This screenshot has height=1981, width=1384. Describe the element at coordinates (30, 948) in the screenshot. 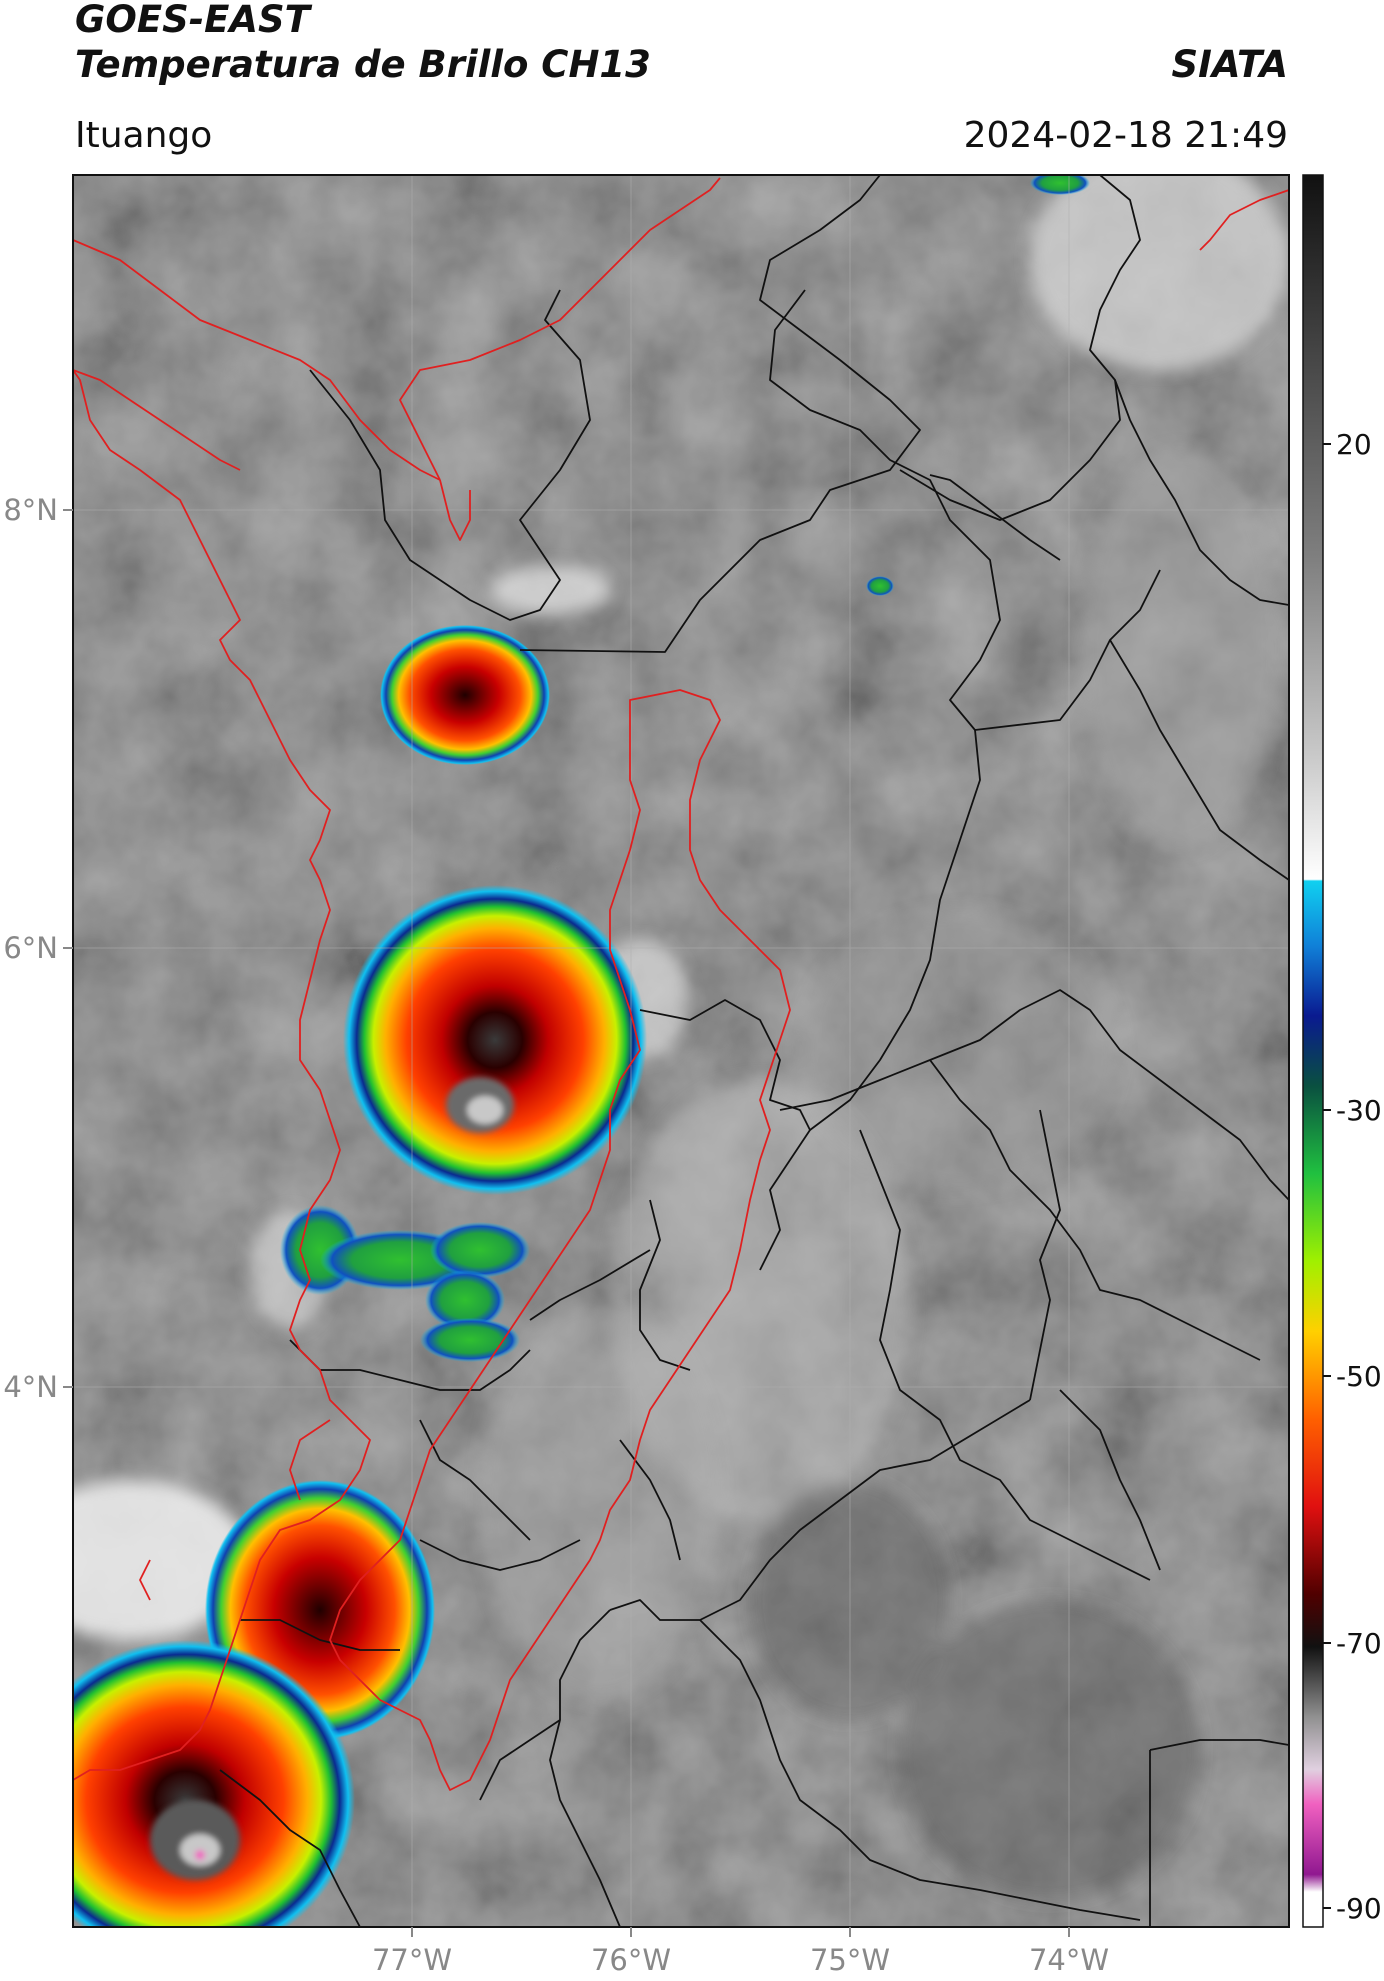

I see `lat-label-6n: 6°N` at that location.